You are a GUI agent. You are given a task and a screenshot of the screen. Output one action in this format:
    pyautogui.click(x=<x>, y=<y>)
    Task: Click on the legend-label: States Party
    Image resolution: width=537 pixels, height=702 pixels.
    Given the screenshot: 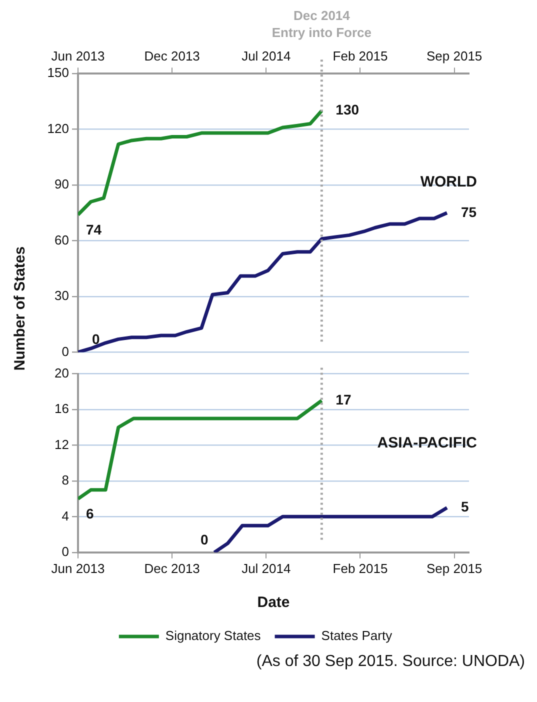 What is the action you would take?
    pyautogui.click(x=357, y=636)
    